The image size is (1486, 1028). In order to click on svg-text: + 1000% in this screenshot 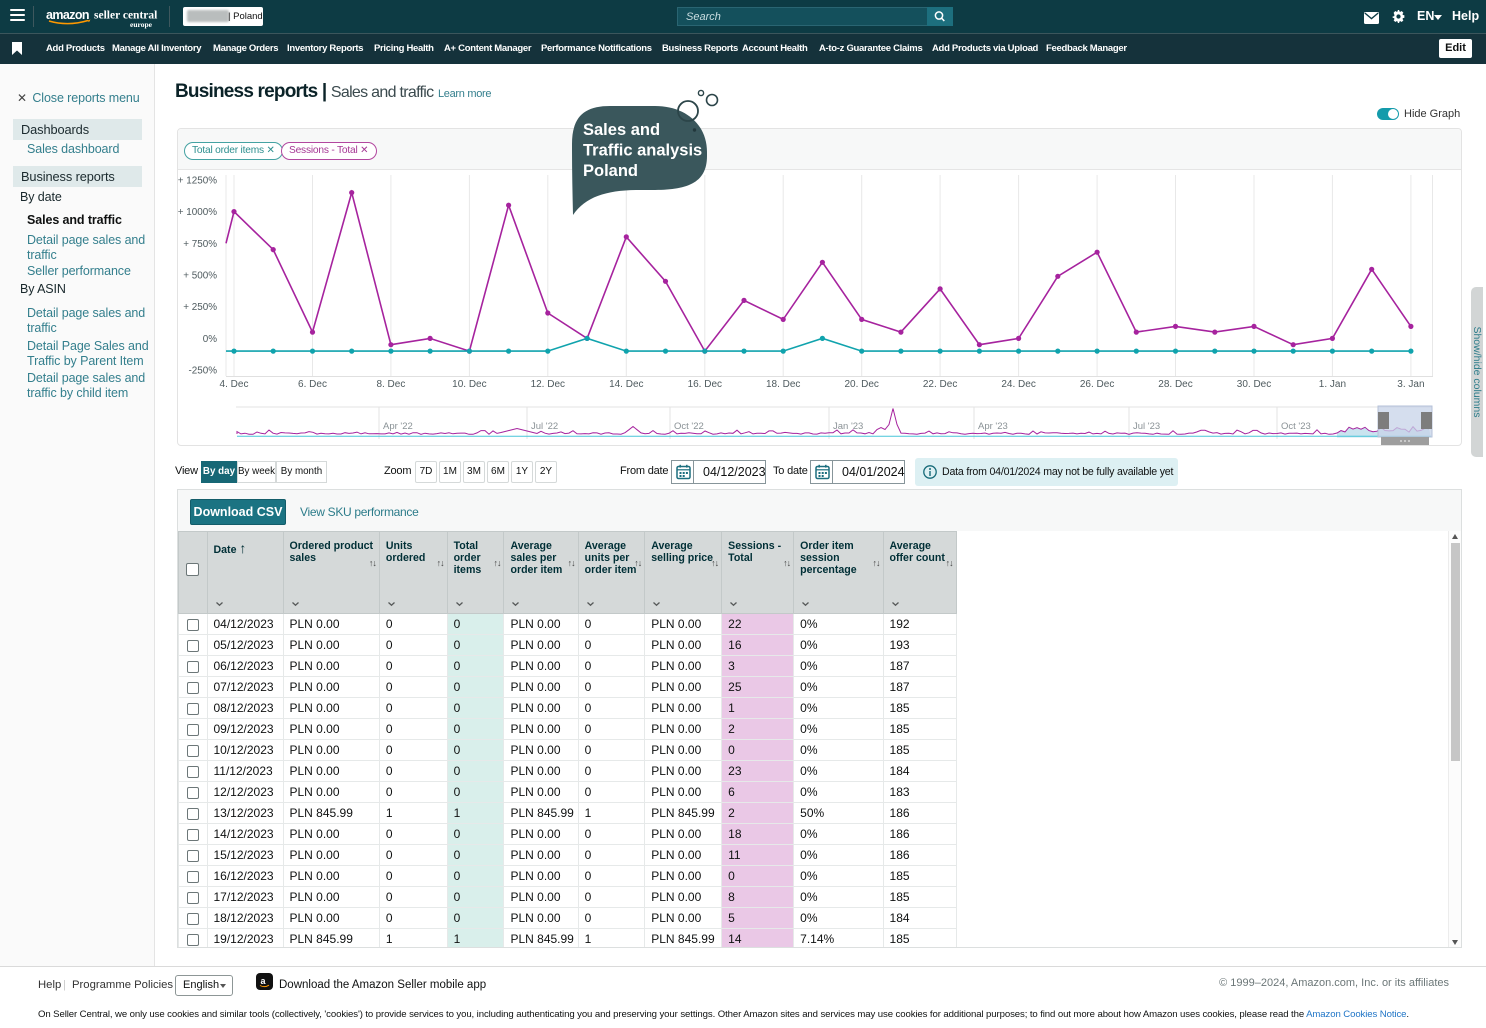, I will do `click(197, 212)`.